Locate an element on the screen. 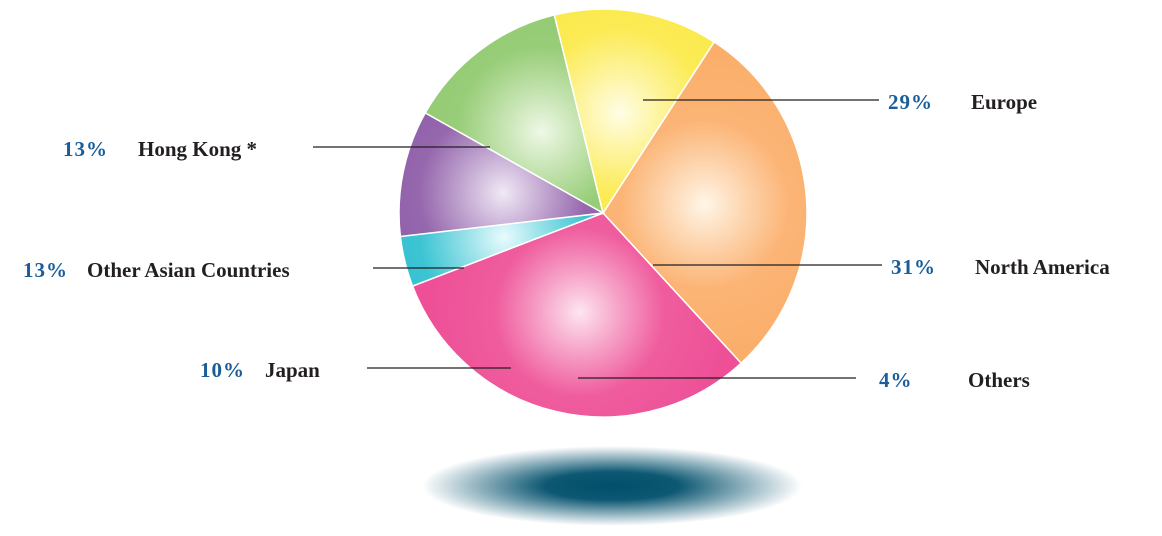  pie-slice-north-america is located at coordinates (577, 315).